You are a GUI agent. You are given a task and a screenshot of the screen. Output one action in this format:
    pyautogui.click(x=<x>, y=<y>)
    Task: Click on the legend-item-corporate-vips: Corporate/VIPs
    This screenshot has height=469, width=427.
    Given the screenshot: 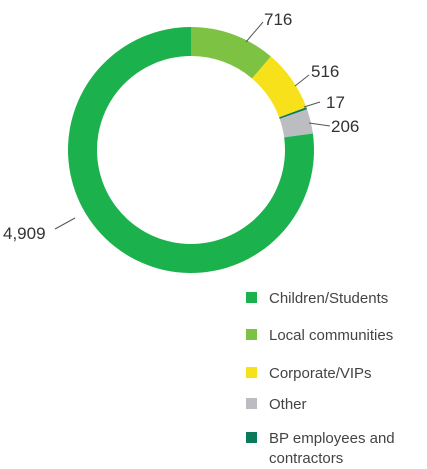 What is the action you would take?
    pyautogui.click(x=309, y=374)
    